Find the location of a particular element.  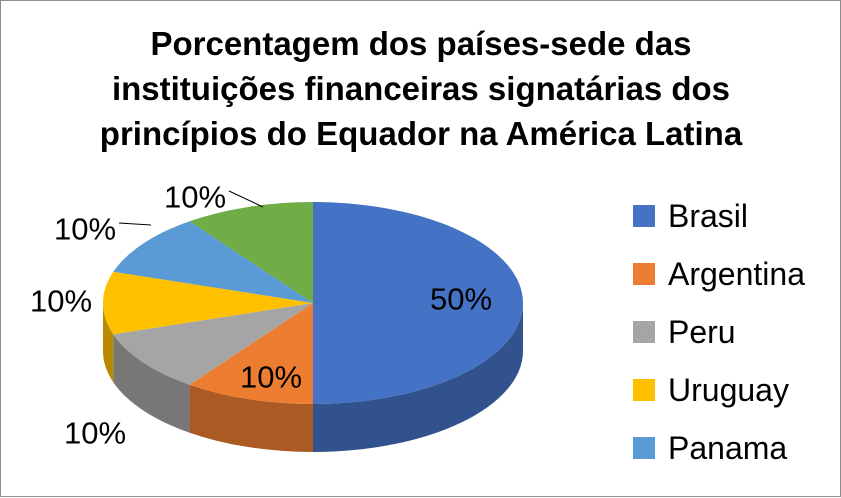

chart-title-line-3: princípios do Equador na América Latina is located at coordinates (421, 133).